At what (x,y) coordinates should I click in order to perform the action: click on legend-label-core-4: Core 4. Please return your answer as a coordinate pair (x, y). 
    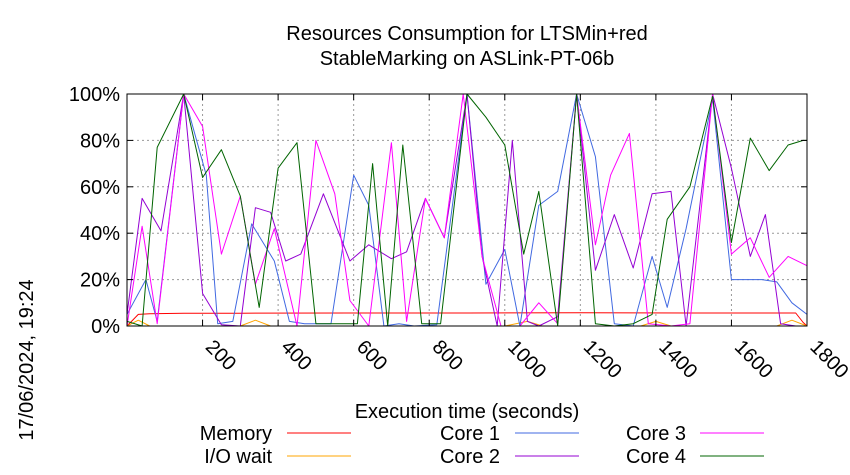
    Looking at the image, I should click on (656, 457).